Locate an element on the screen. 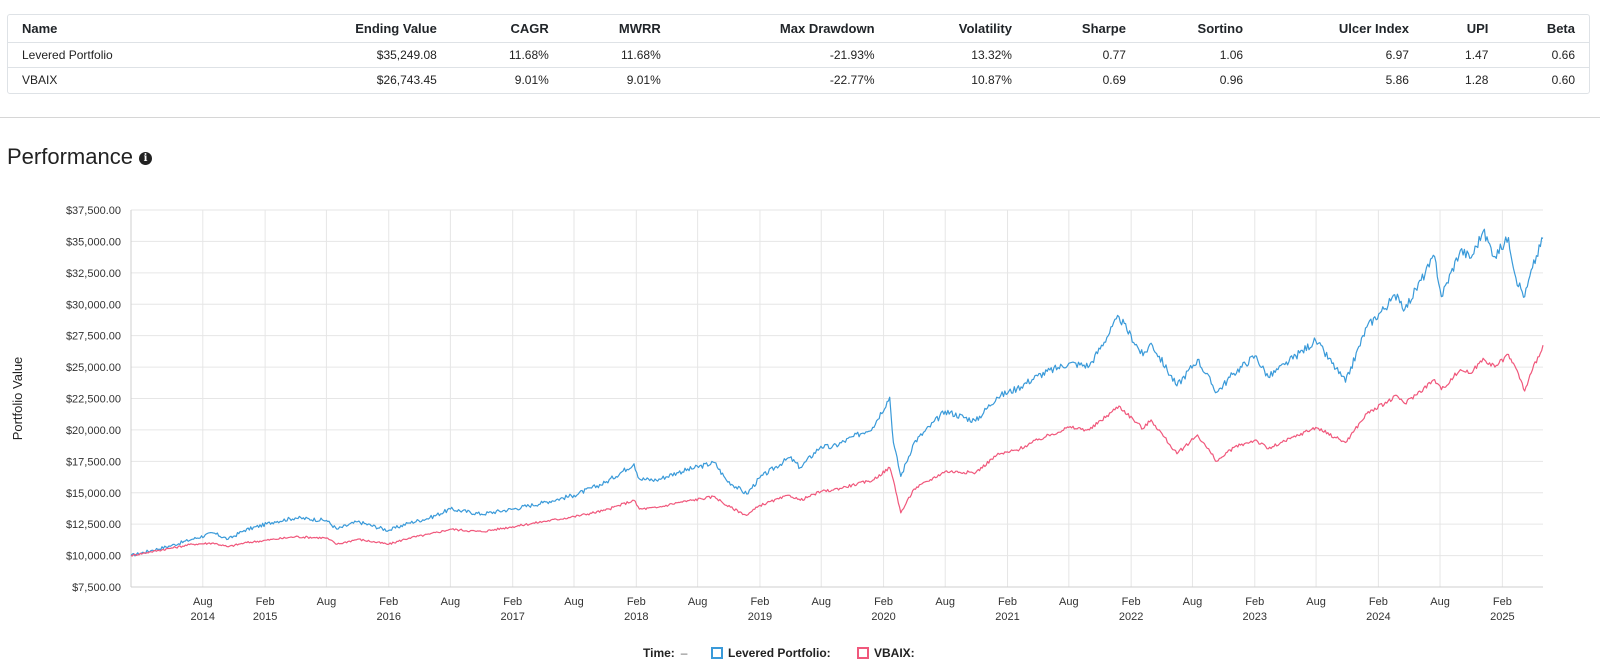  legend-item-levered-portfolio: Levered Portfolio: is located at coordinates (771, 653).